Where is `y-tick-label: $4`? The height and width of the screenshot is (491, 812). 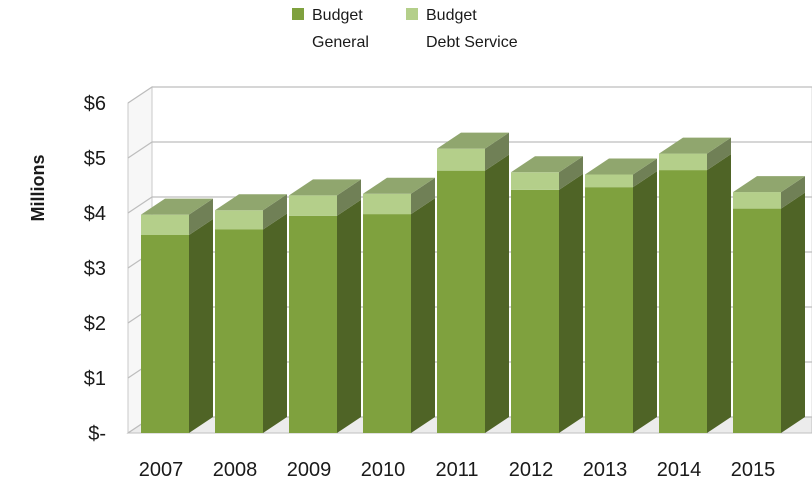 y-tick-label: $4 is located at coordinates (95, 214).